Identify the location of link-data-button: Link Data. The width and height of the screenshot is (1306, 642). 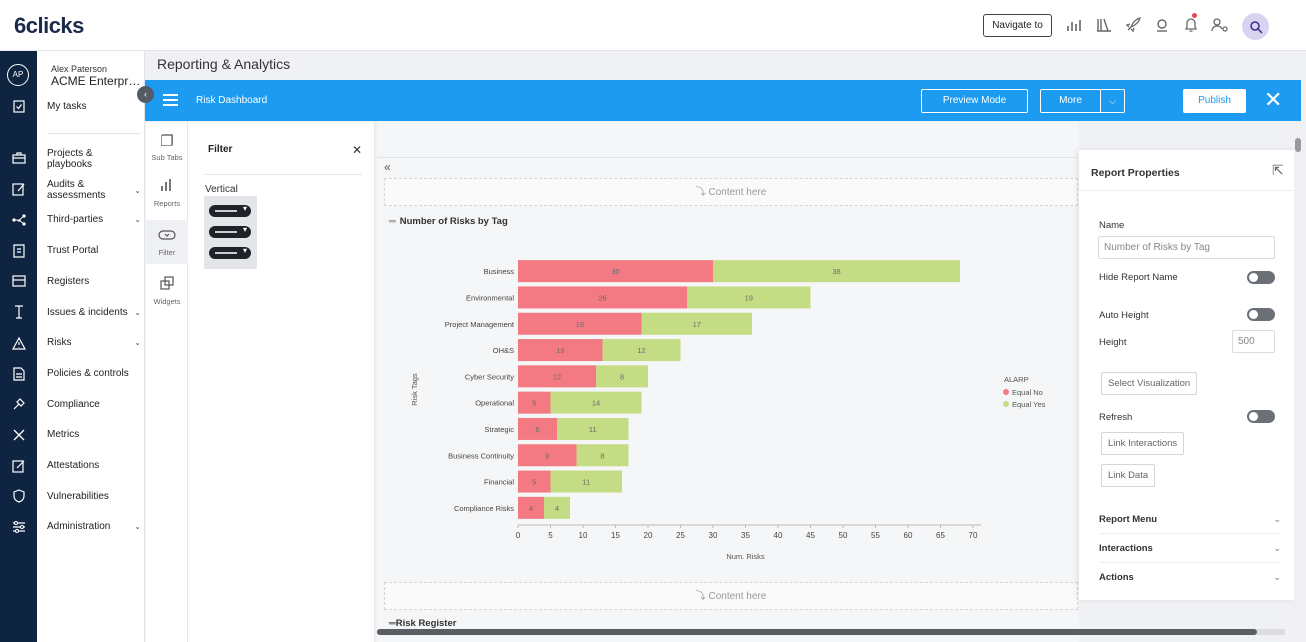
(1128, 475).